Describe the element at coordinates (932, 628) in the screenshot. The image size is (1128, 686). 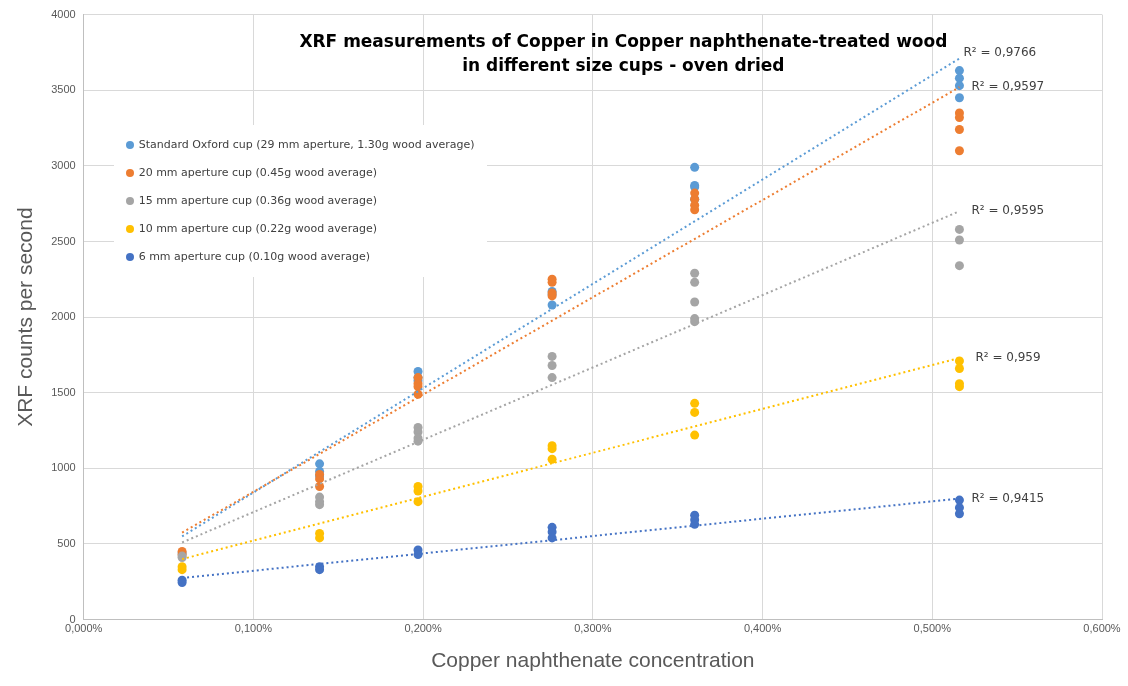
I see `x-tick-label: 0,500%` at that location.